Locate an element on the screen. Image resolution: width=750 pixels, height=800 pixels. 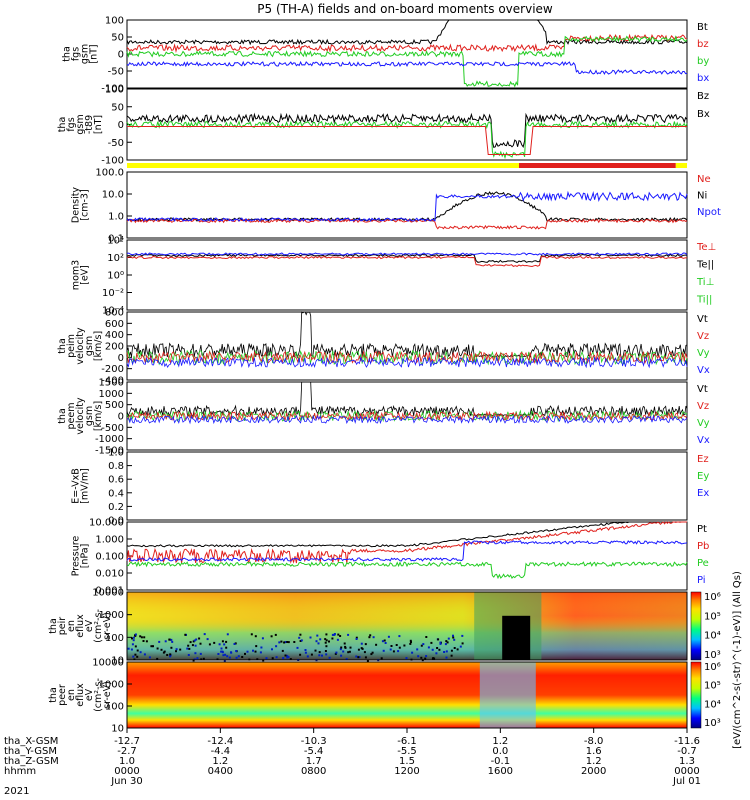
y-tick-label: 200 is located at coordinates (114, 347).